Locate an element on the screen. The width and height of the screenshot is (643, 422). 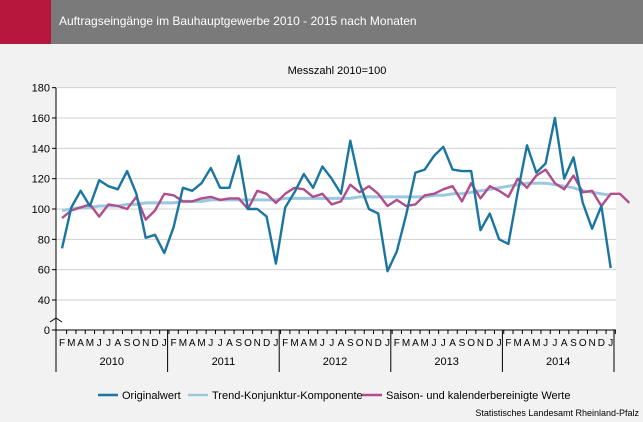
axis-break-mark is located at coordinates (56, 320).